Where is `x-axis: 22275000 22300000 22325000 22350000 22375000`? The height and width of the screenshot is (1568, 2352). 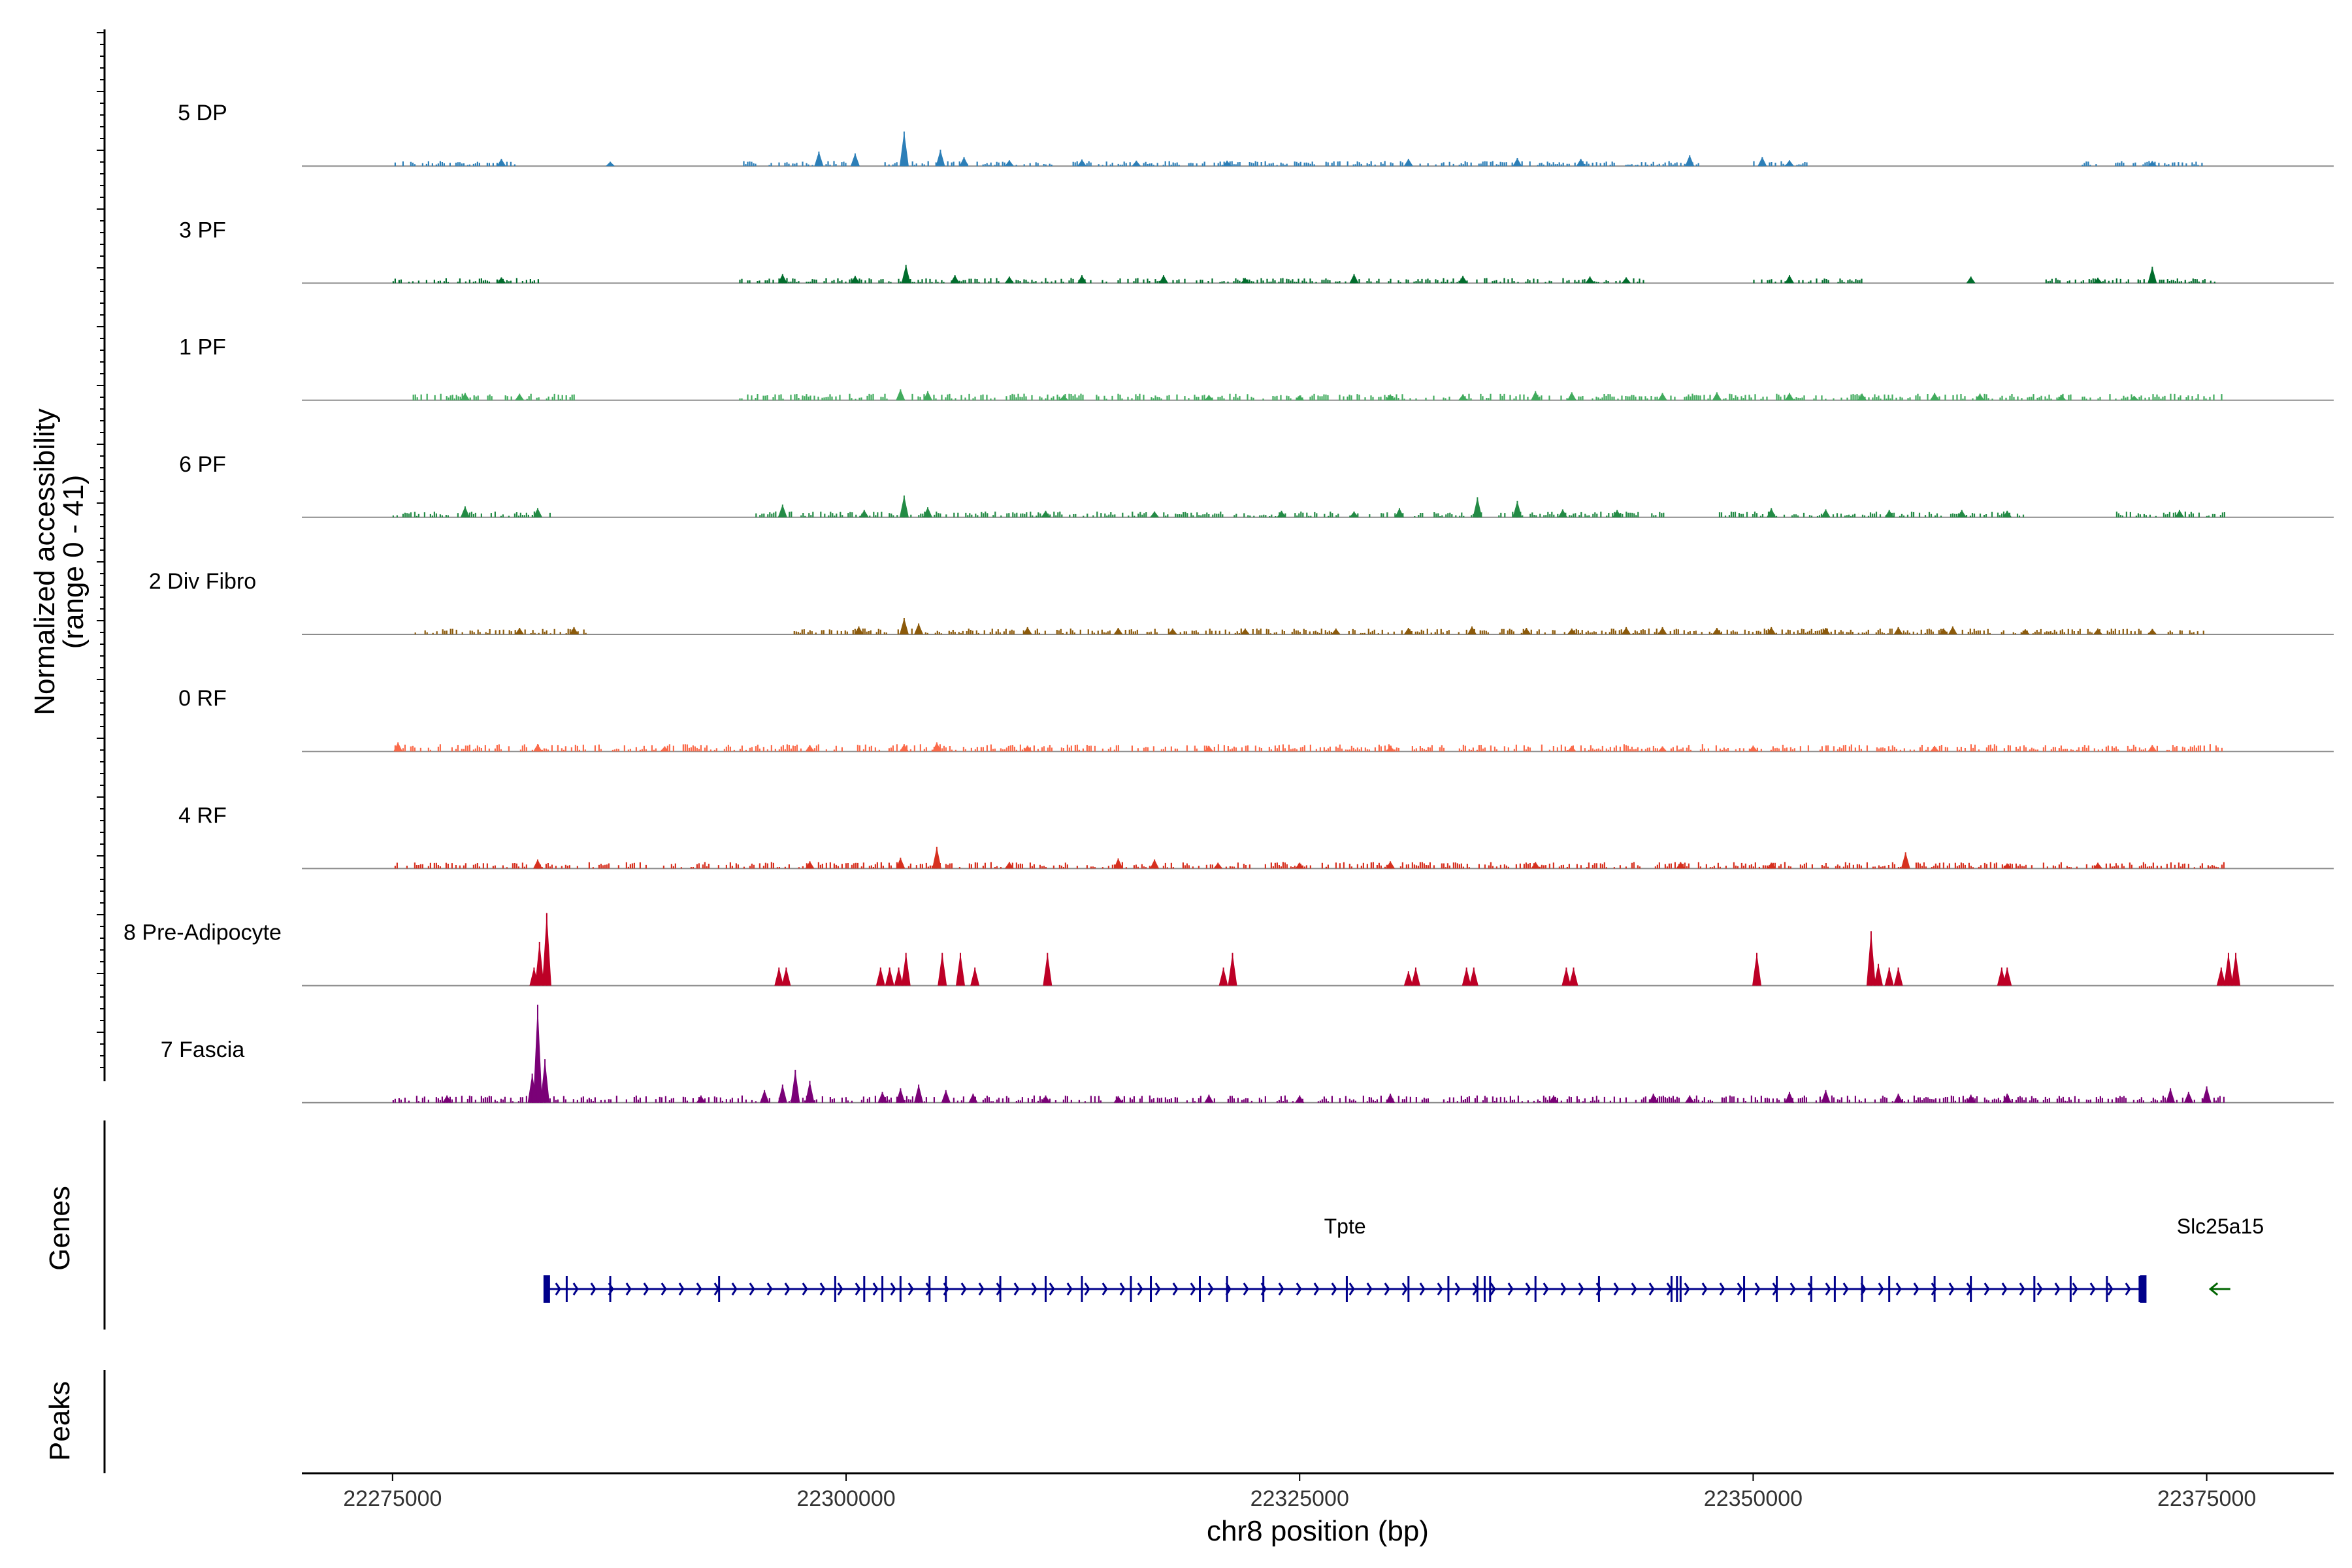
x-axis: 22275000 22300000 22325000 22350000 22375000 is located at coordinates (1318, 1491).